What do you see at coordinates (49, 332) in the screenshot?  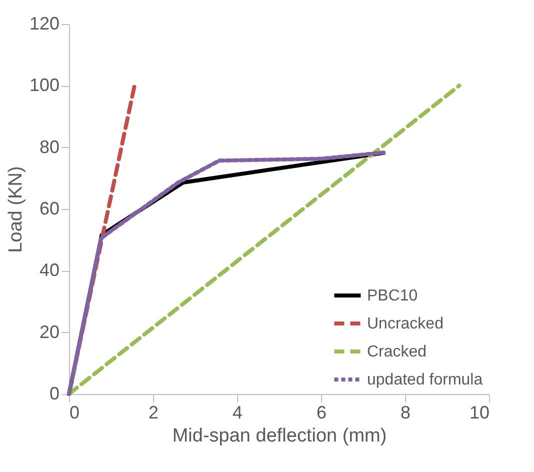 I see `y-tick-label: 20` at bounding box center [49, 332].